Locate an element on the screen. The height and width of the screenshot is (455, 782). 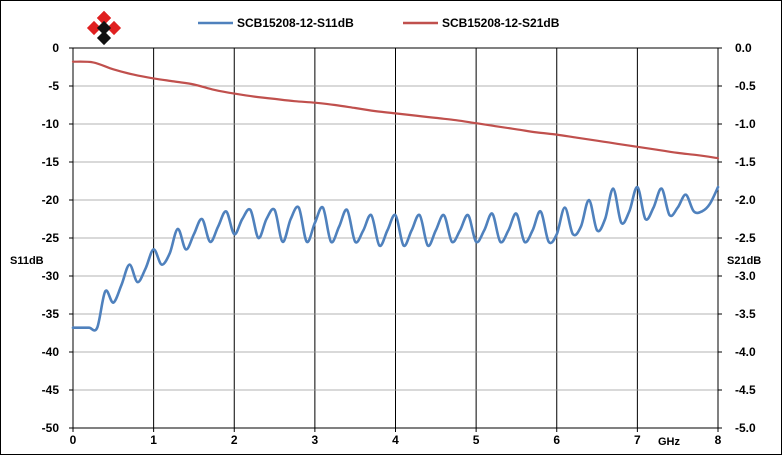
x-tick-label: 6 is located at coordinates (556, 440).